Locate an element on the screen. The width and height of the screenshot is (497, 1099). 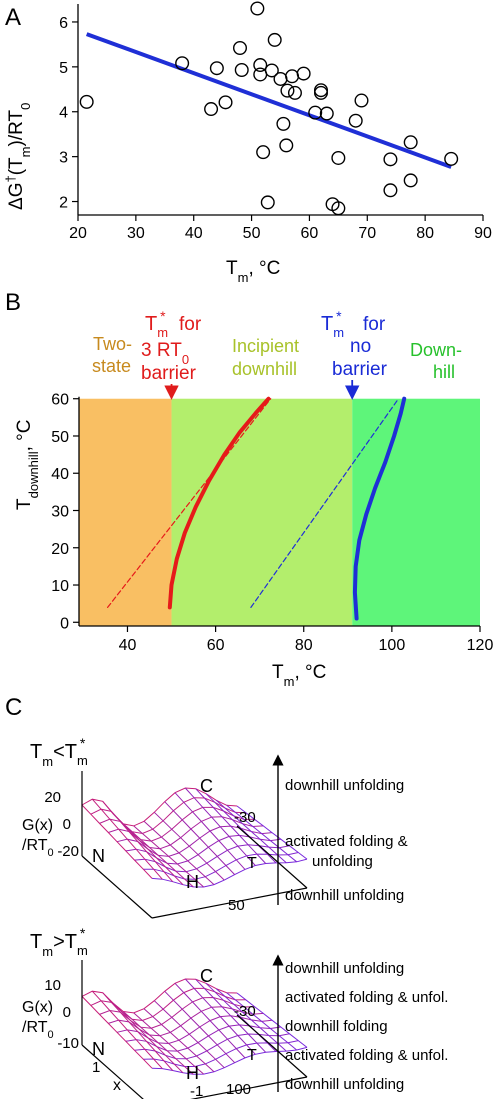
landscape2-t-tick-top: -30 is located at coordinates (245, 1011).